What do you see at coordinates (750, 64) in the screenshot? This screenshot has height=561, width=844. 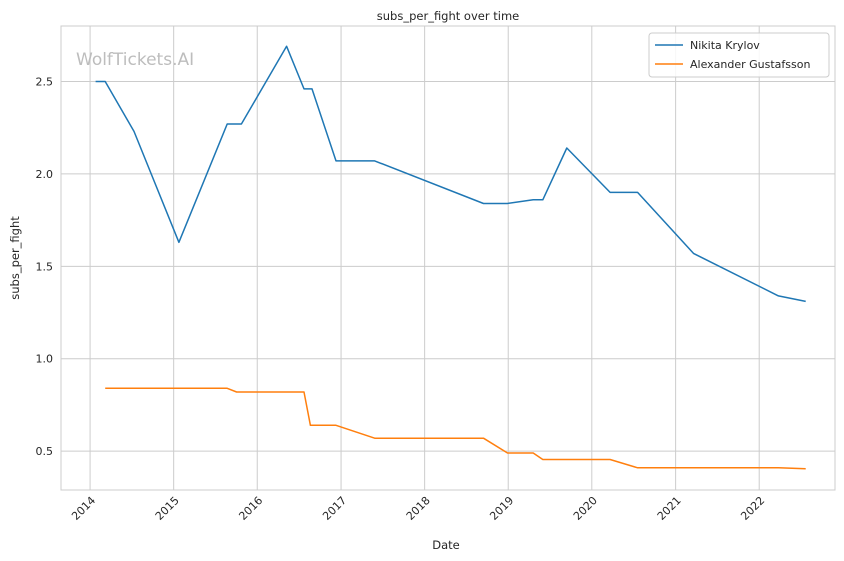 I see `legend-label-alexander-gustafsson: Alexander Gustafsson` at bounding box center [750, 64].